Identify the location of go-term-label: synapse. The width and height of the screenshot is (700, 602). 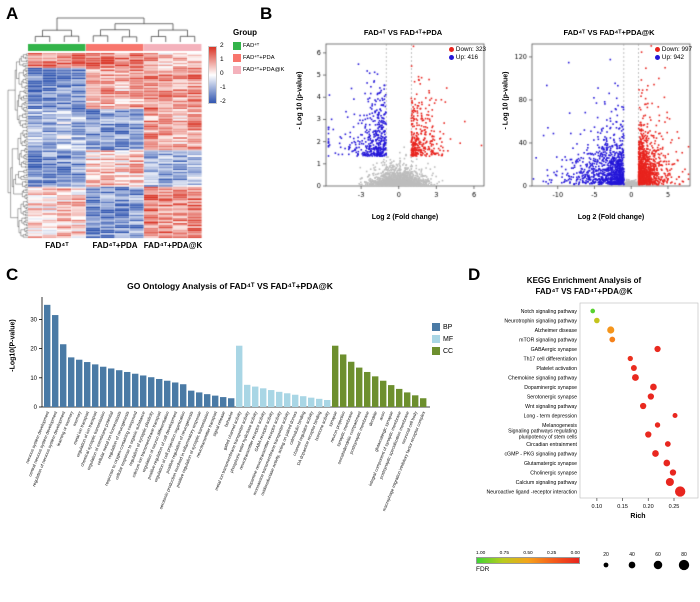
(332, 418).